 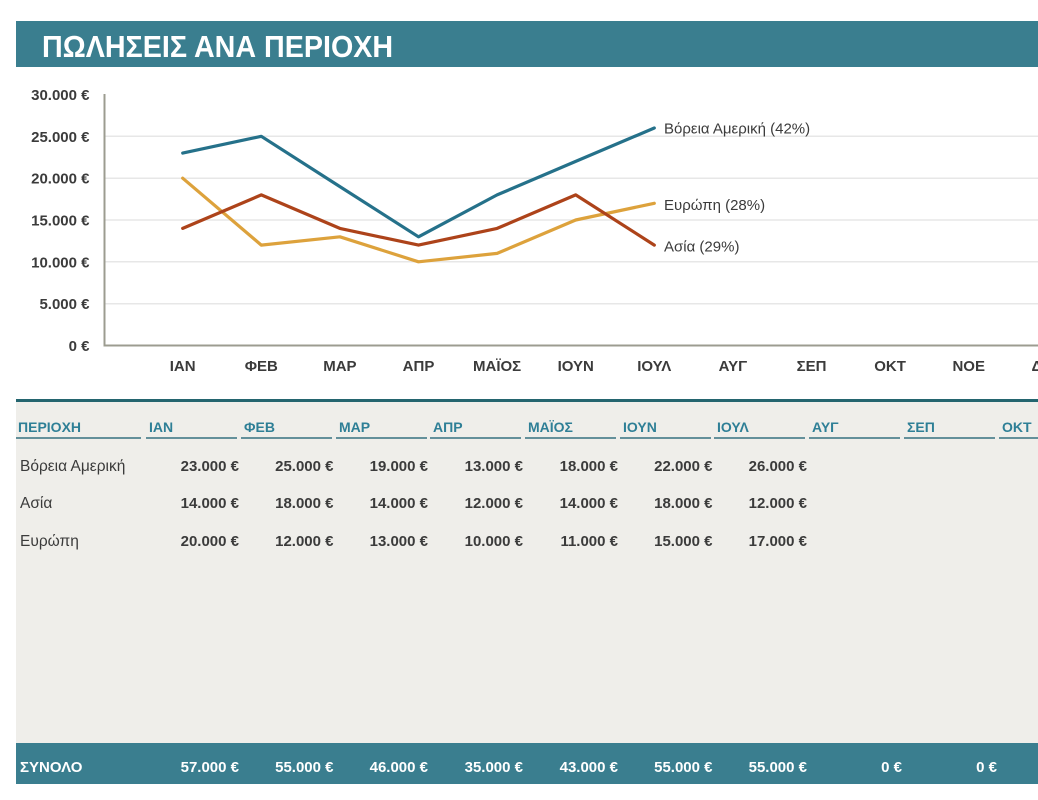 What do you see at coordinates (654, 366) in the screenshot?
I see `svg-text: ΙΟΥΛ` at bounding box center [654, 366].